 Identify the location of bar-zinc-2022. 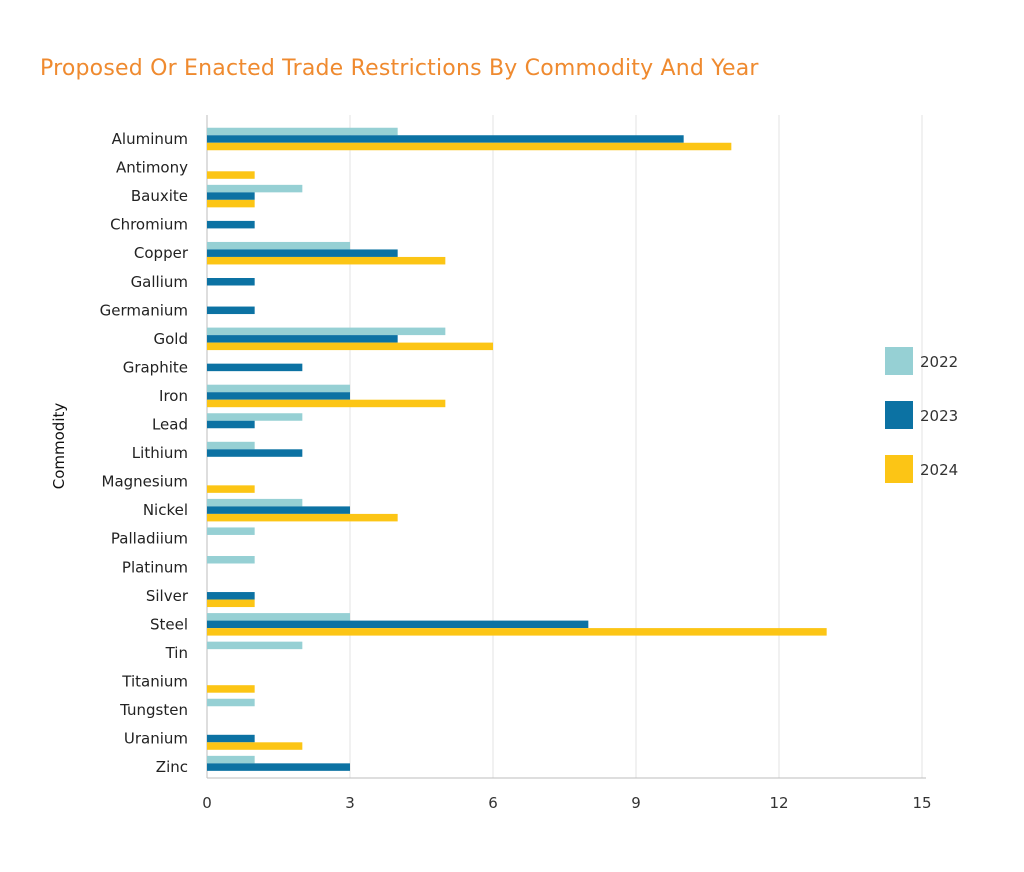
(231, 759).